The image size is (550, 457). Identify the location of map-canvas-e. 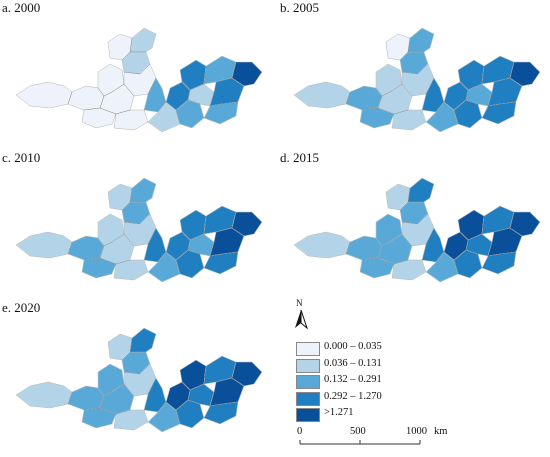
(139, 380).